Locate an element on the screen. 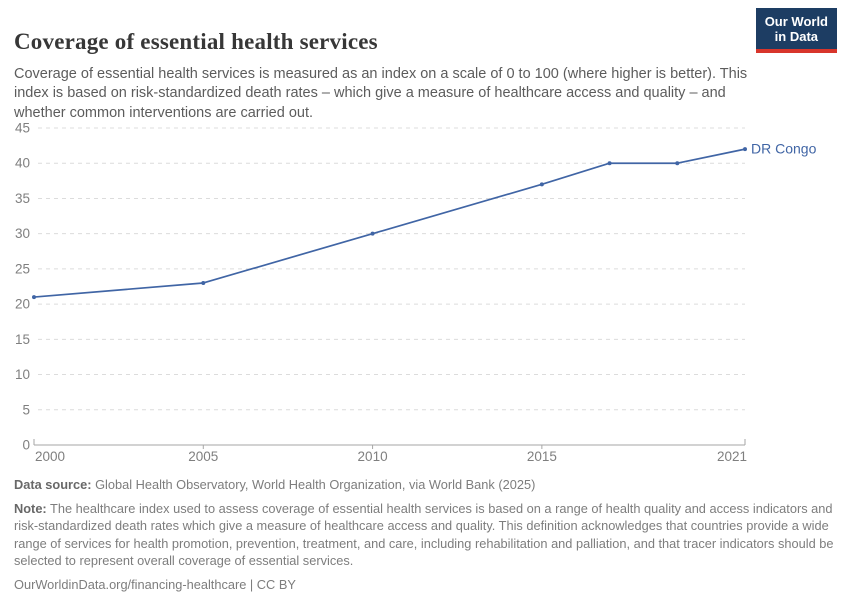 The height and width of the screenshot is (600, 850). y-tick-label: 10 is located at coordinates (22, 374).